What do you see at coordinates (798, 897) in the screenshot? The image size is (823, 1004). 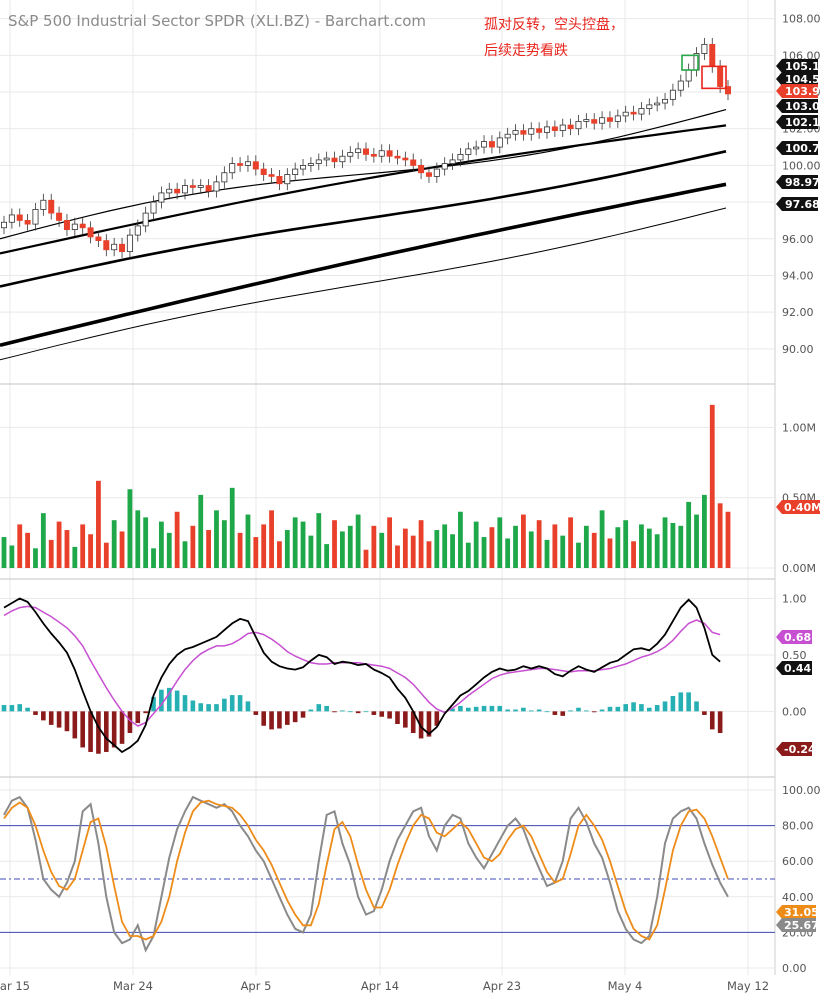 I see `stoch-y-tick-label: 40.00` at bounding box center [798, 897].